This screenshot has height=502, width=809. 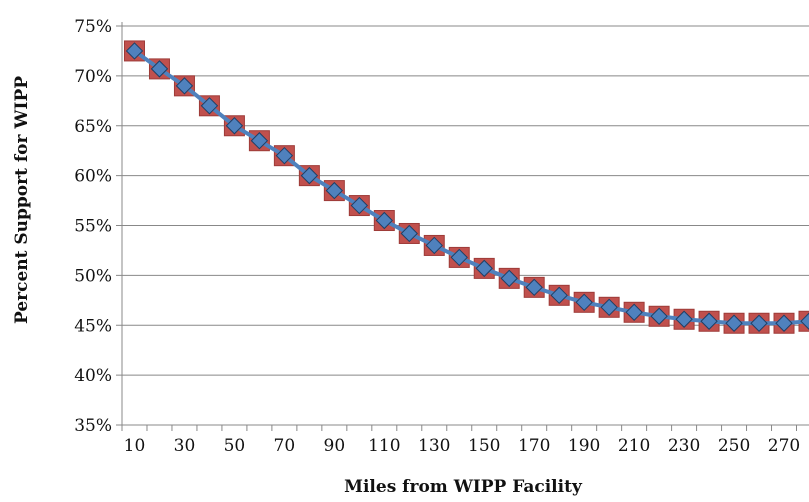 I want to click on y-axis-title: Percent Support for WIPP, so click(x=22, y=200).